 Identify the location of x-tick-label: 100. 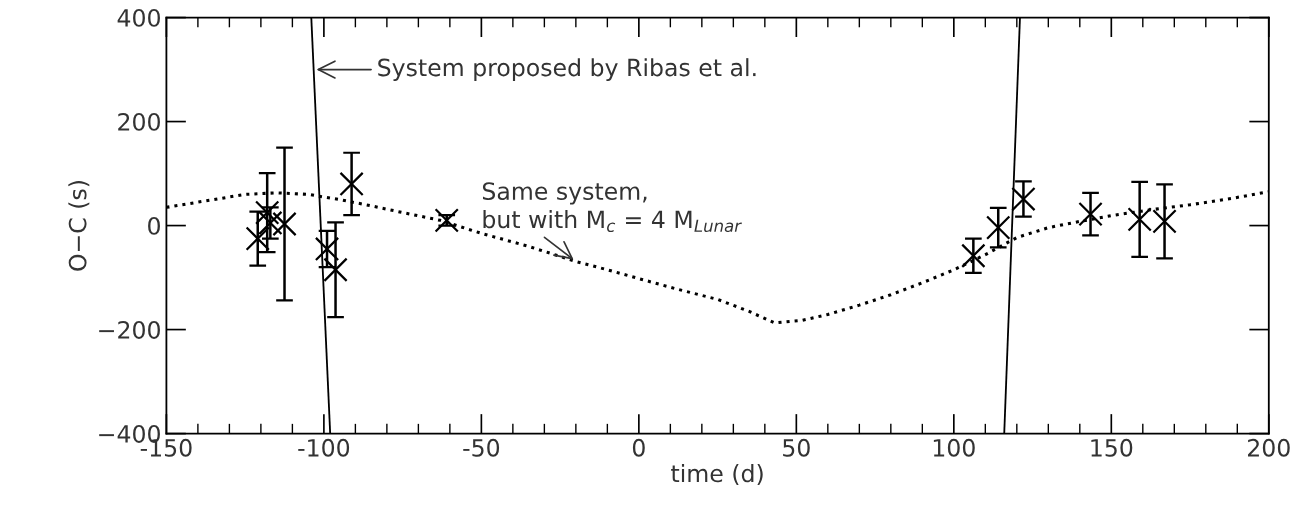
(954, 447).